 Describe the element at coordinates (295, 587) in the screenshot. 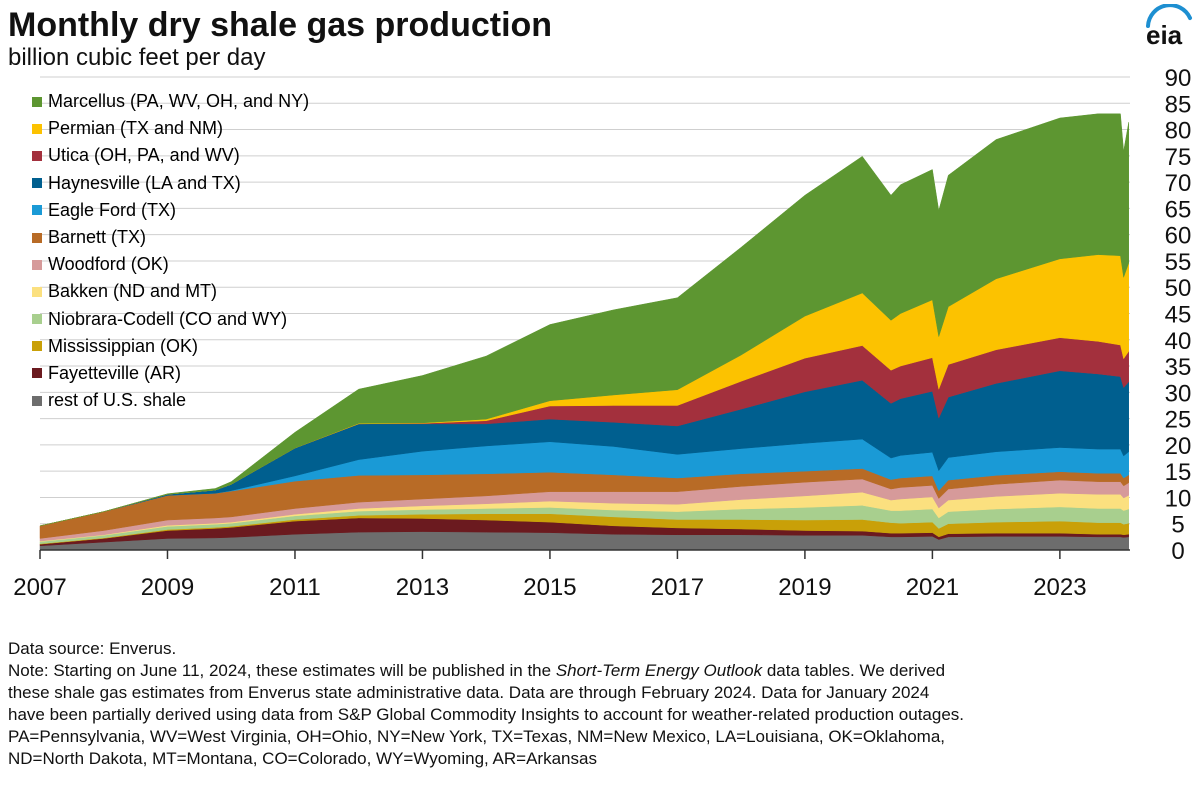

I see `x-tick-label: 2011` at that location.